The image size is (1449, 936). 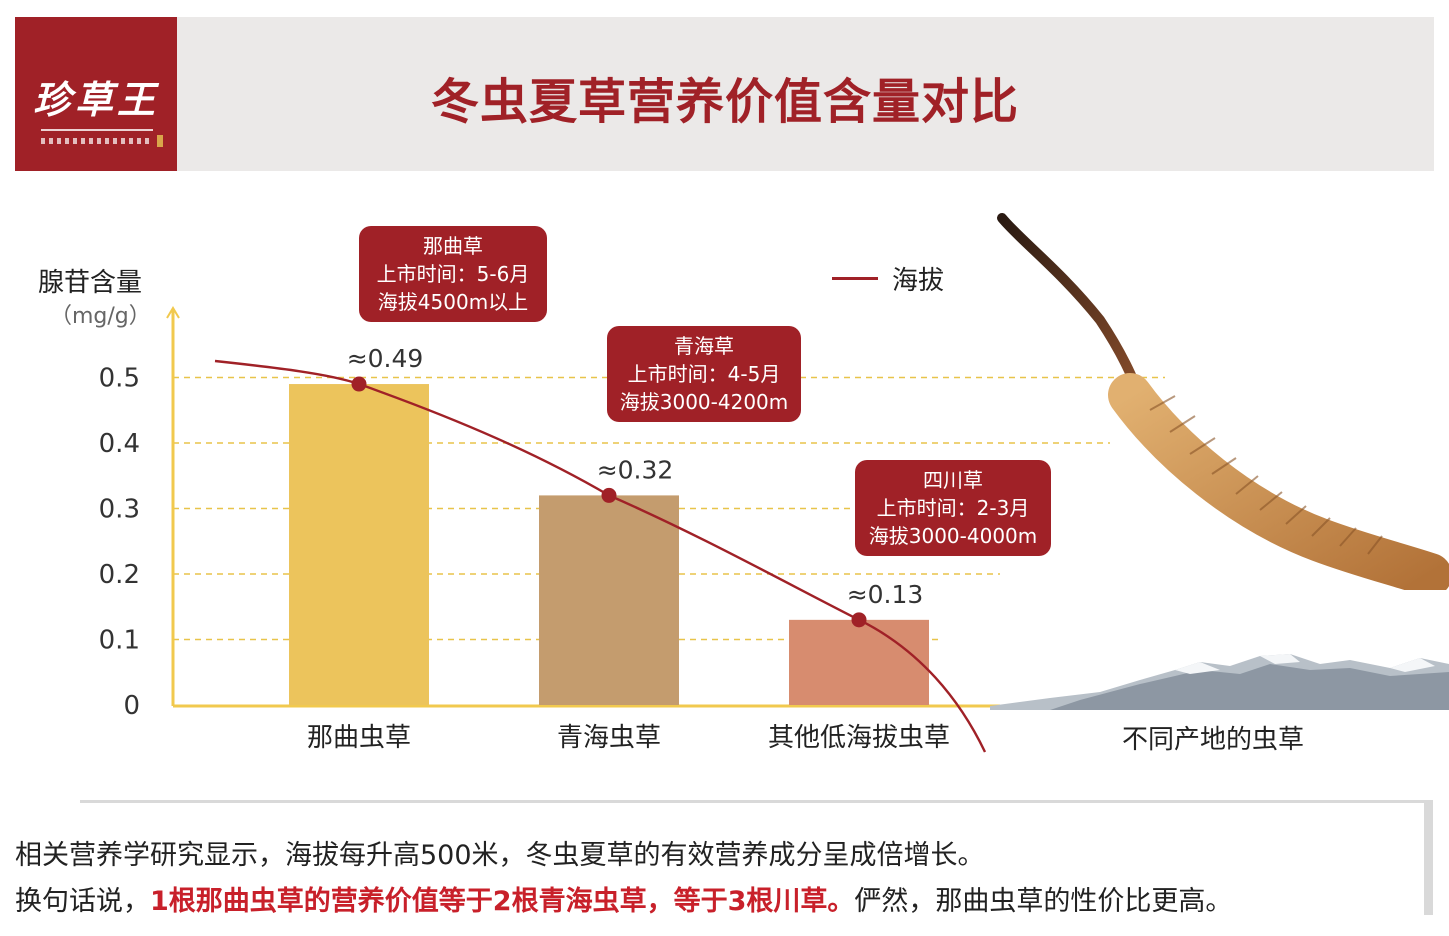 I want to click on brand-logo: 珍草王, so click(x=96, y=94).